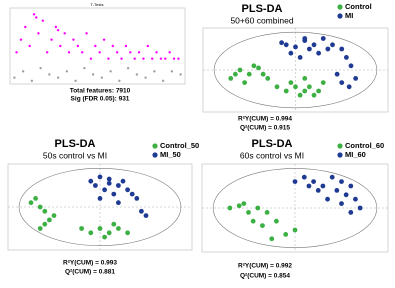 Image resolution: width=395 pixels, height=288 pixels. What do you see at coordinates (100, 91) in the screenshot?
I see `annotation: Total features: 7910` at bounding box center [100, 91].